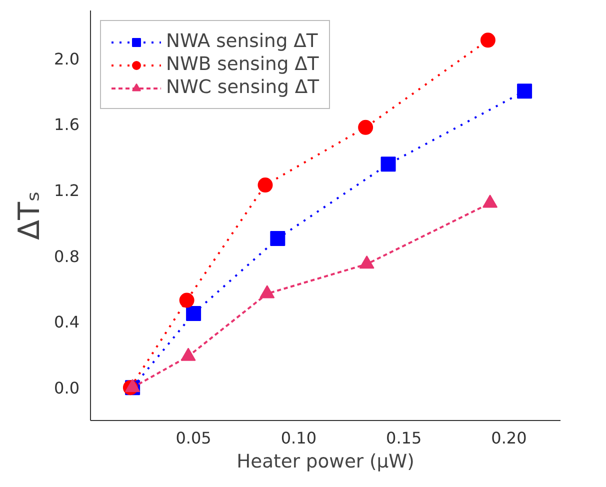 This screenshot has height=487, width=606. I want to click on y-tick-label: 2.0, so click(67, 58).